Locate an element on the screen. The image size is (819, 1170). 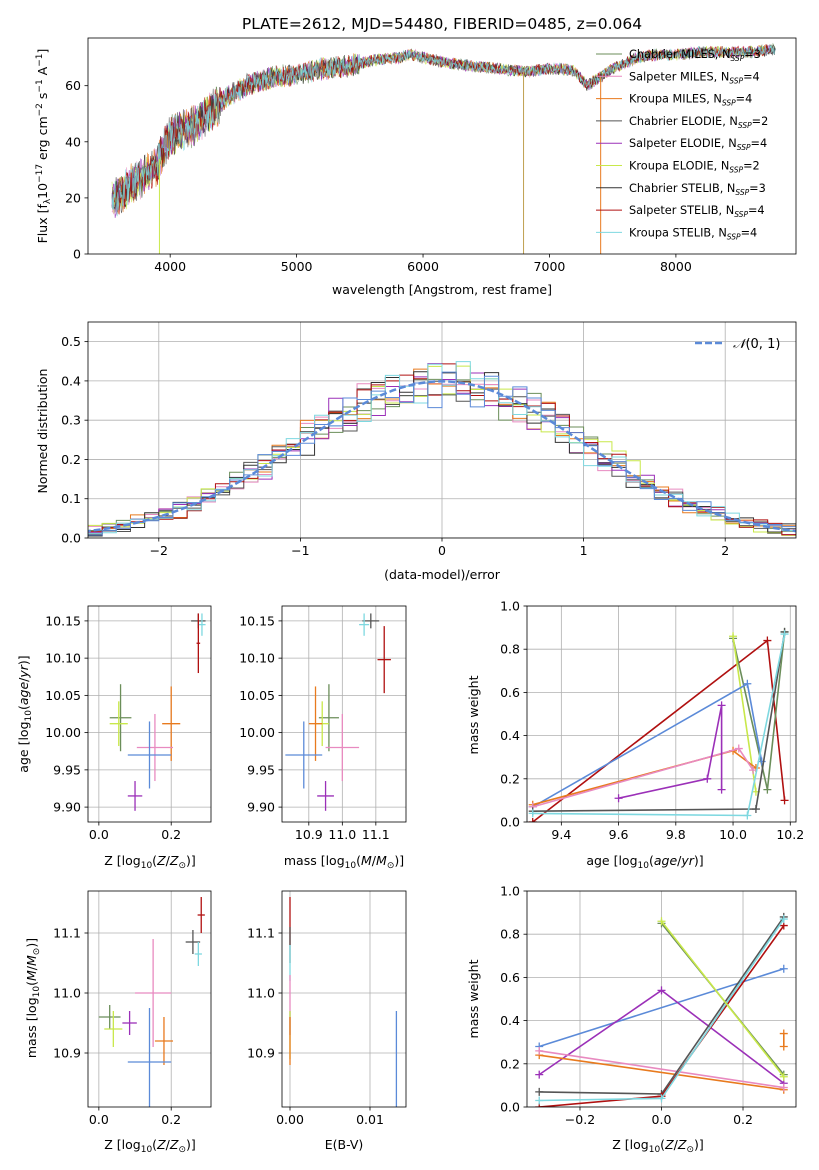
x-tick-label: 11.0 is located at coordinates (342, 834).